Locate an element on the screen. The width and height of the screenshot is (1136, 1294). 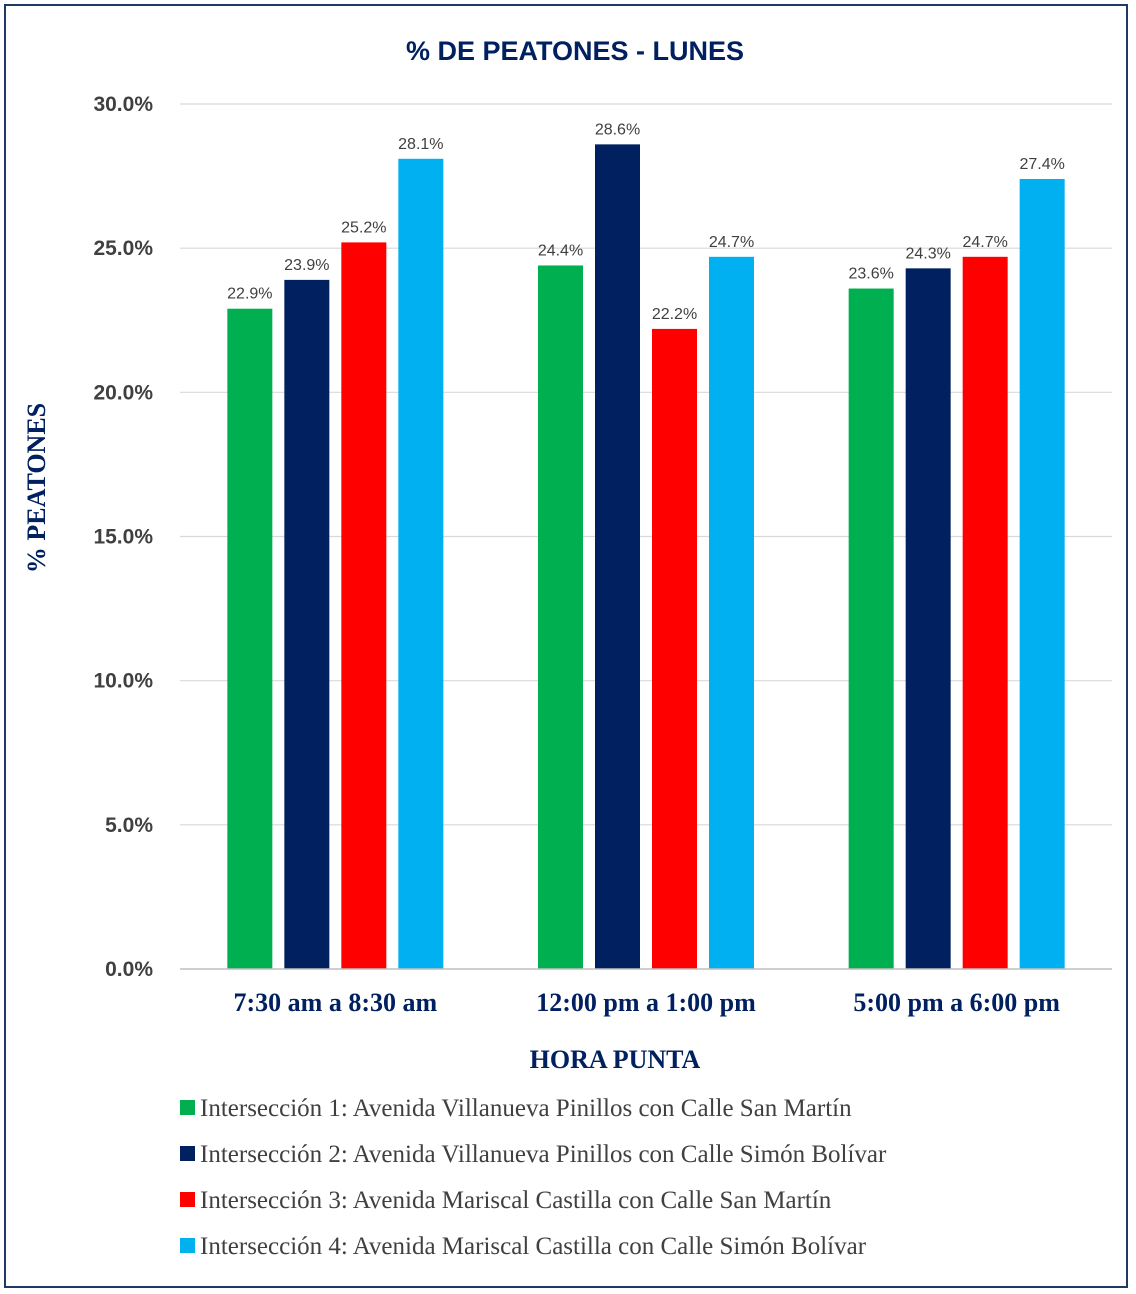
data-label: 22.9% is located at coordinates (249, 294).